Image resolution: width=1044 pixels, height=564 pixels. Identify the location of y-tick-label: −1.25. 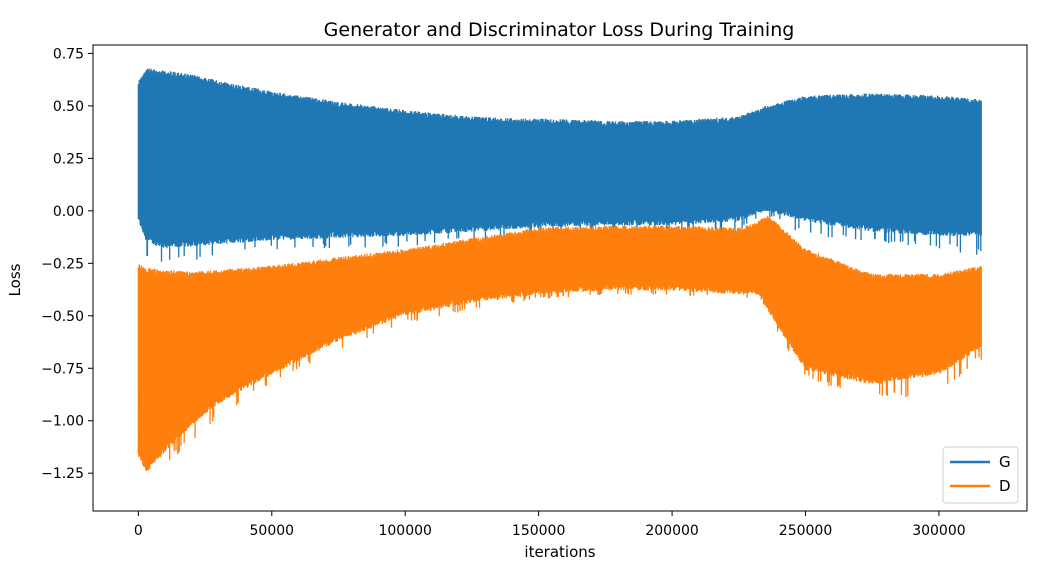
(62, 474).